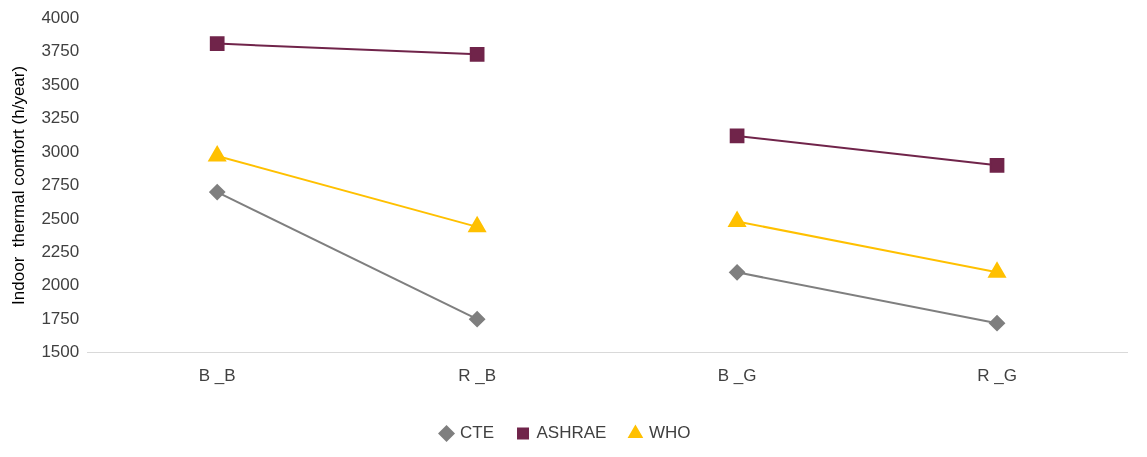 This screenshot has width=1147, height=457. I want to click on legend-label: WHO, so click(669, 433).